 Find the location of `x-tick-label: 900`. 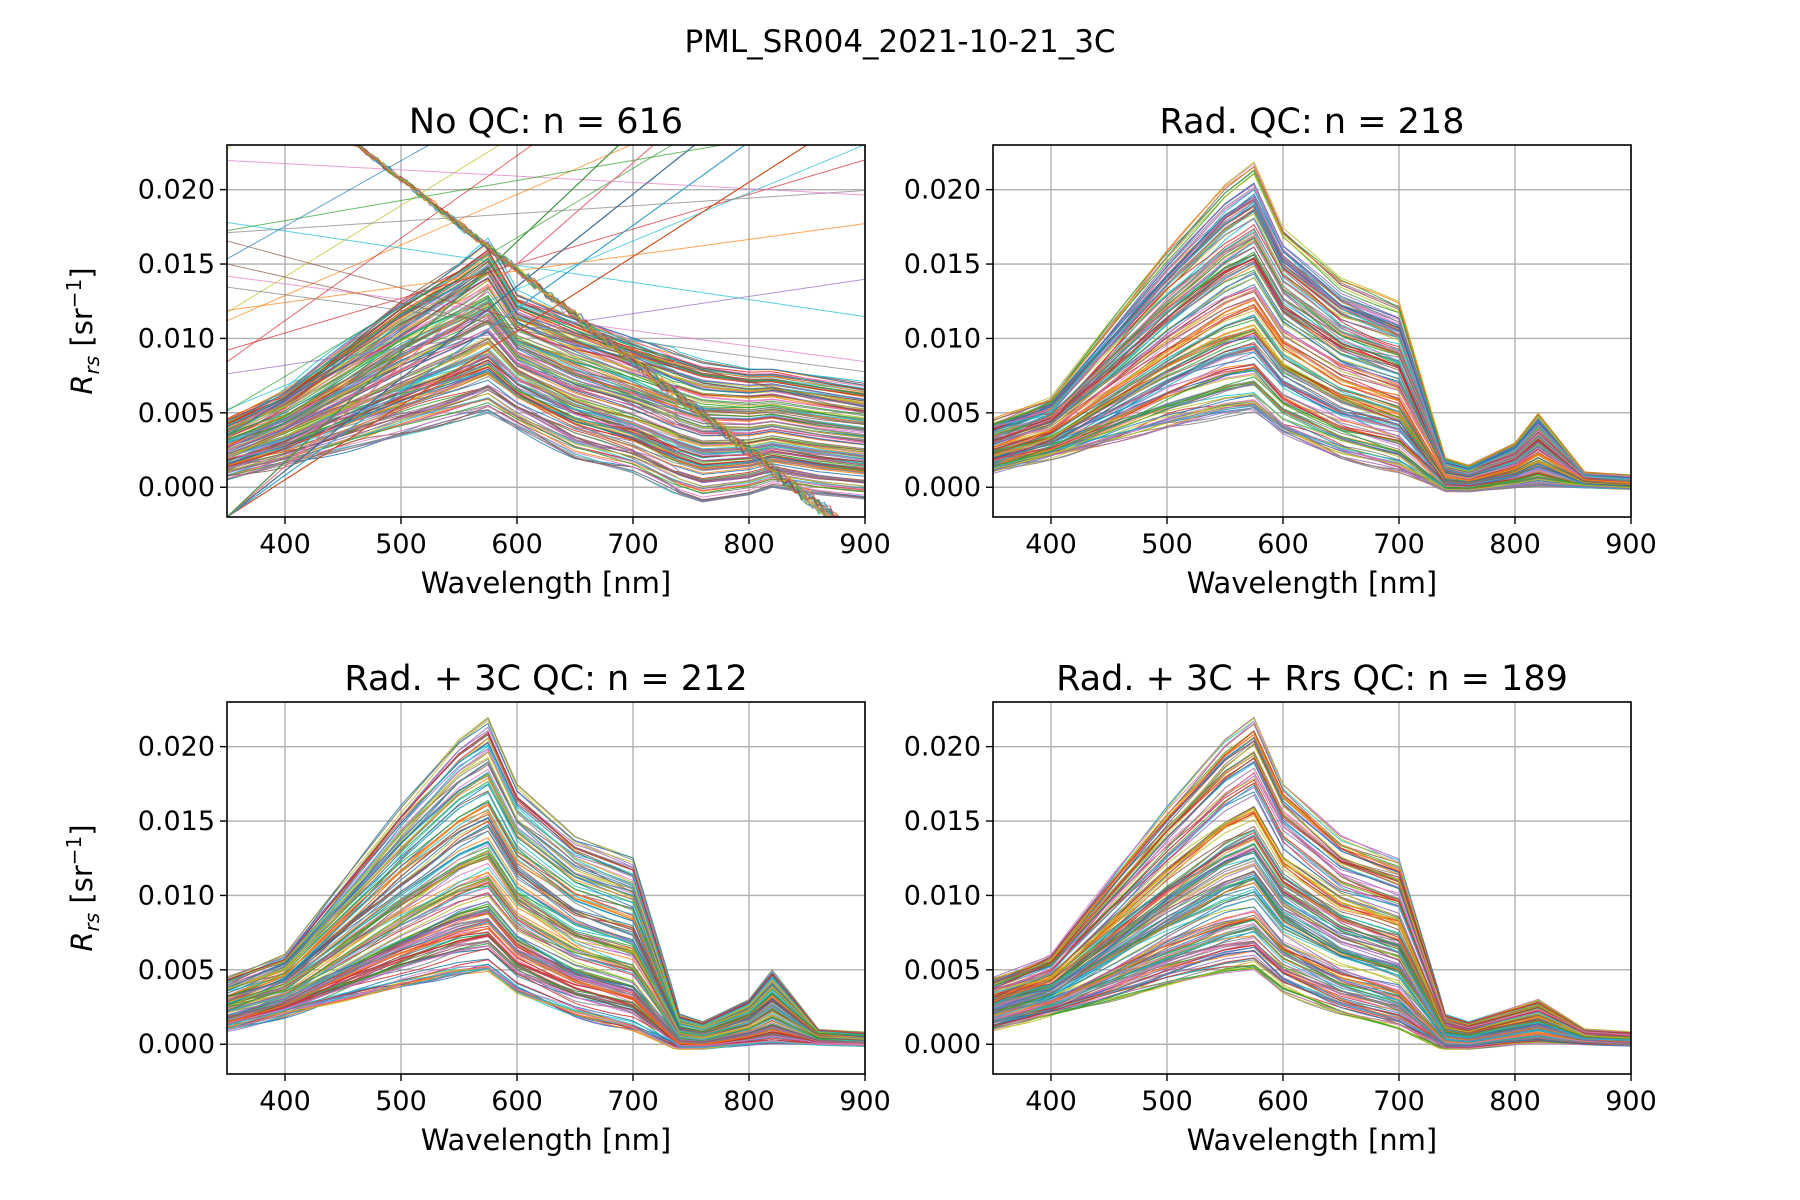

x-tick-label: 900 is located at coordinates (1631, 544).